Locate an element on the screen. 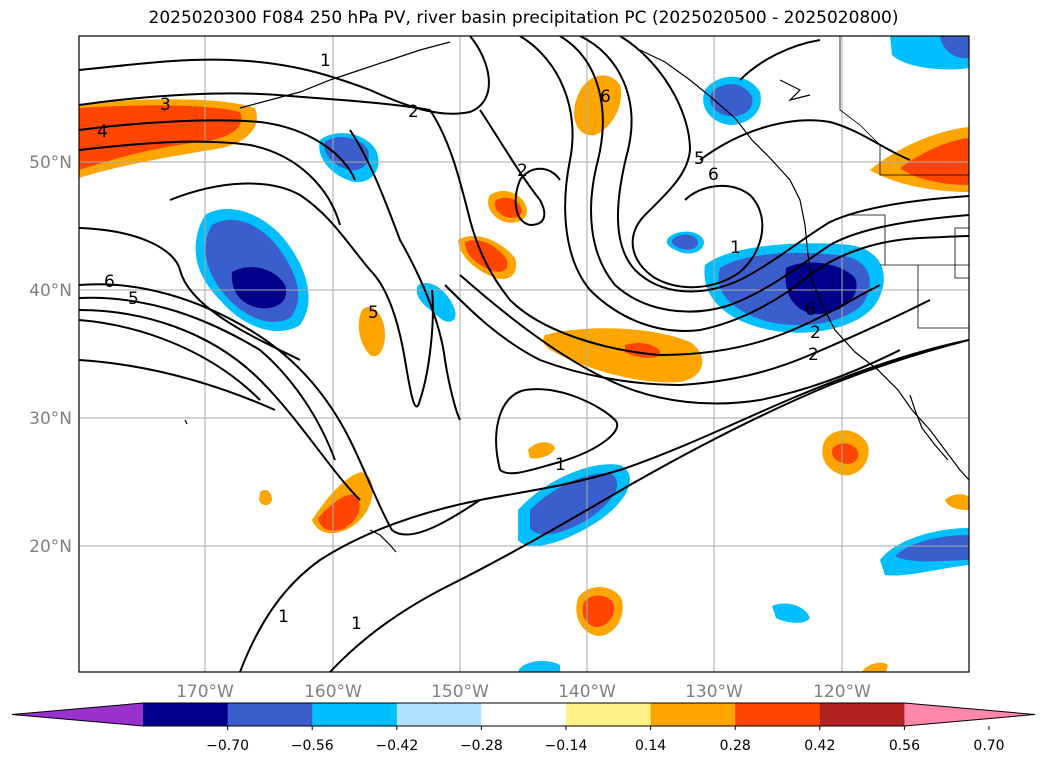 The height and width of the screenshot is (765, 1047). contour-label: 4 is located at coordinates (102, 132).